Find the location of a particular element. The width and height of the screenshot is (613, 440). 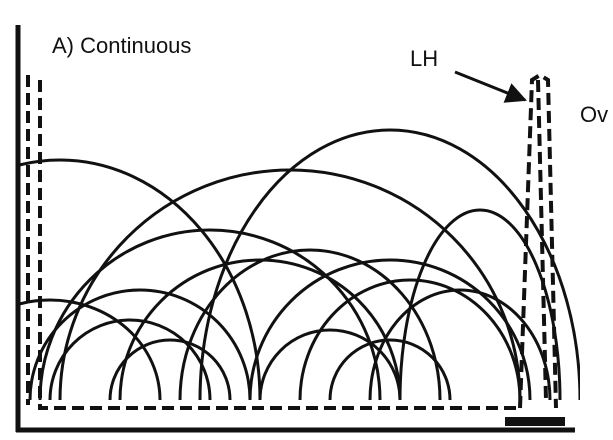

ov-label: Ov is located at coordinates (594, 114).